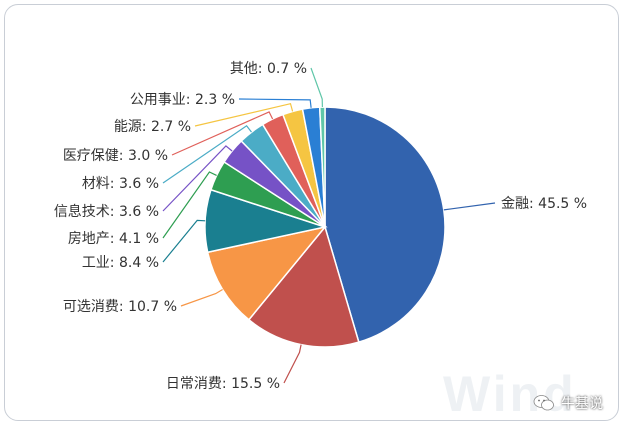 The width and height of the screenshot is (625, 427). What do you see at coordinates (120, 307) in the screenshot?
I see `slice-label-3: 可选消费: 10.7 %` at bounding box center [120, 307].